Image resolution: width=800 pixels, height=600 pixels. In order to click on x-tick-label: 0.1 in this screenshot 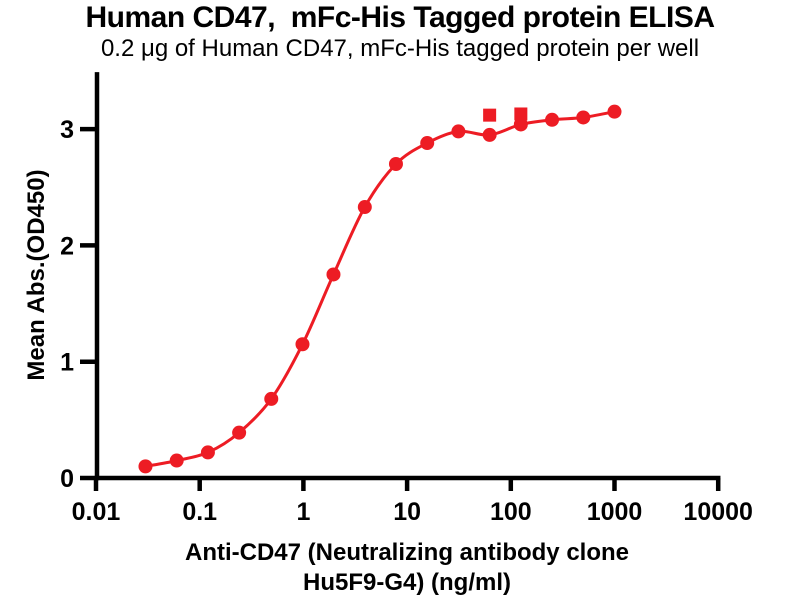, I will do `click(199, 512)`.